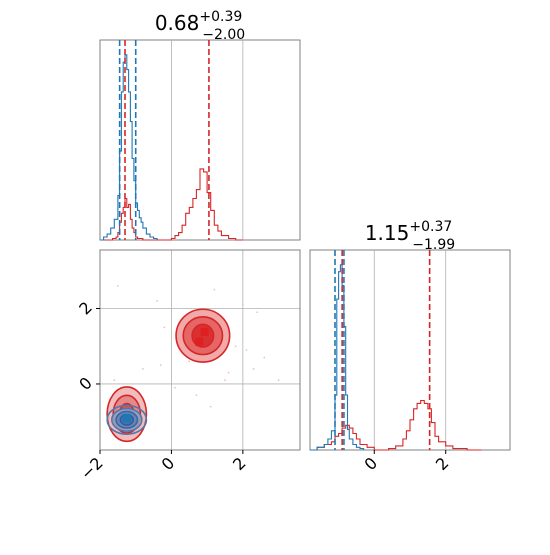 The image size is (550, 555). Describe the element at coordinates (193, 363) in the screenshot. I see `panel-bottom-left-content` at that location.